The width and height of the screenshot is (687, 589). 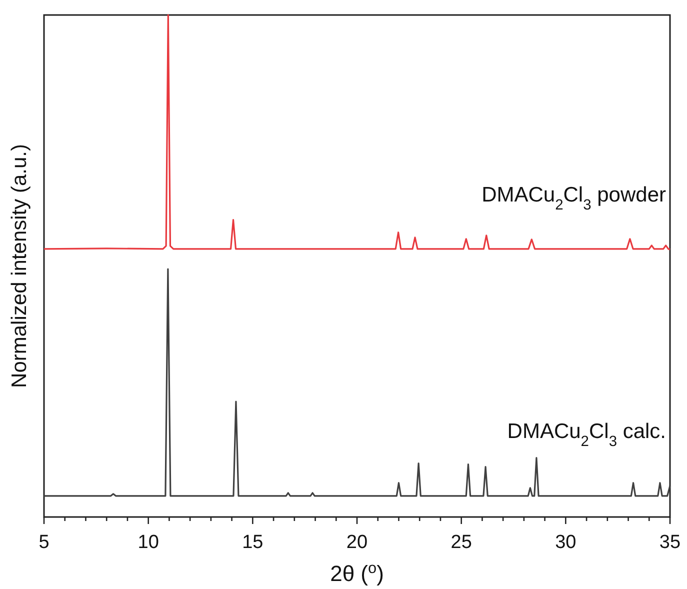 What do you see at coordinates (461, 542) in the screenshot?
I see `x-tick-label: 25` at bounding box center [461, 542].